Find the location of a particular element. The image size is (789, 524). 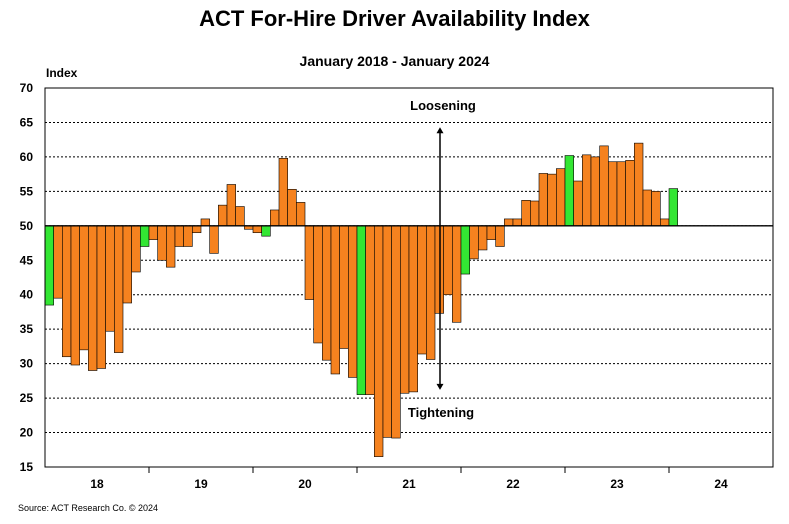

source-note: Source: ACT Research Co. © 2024 is located at coordinates (88, 508).